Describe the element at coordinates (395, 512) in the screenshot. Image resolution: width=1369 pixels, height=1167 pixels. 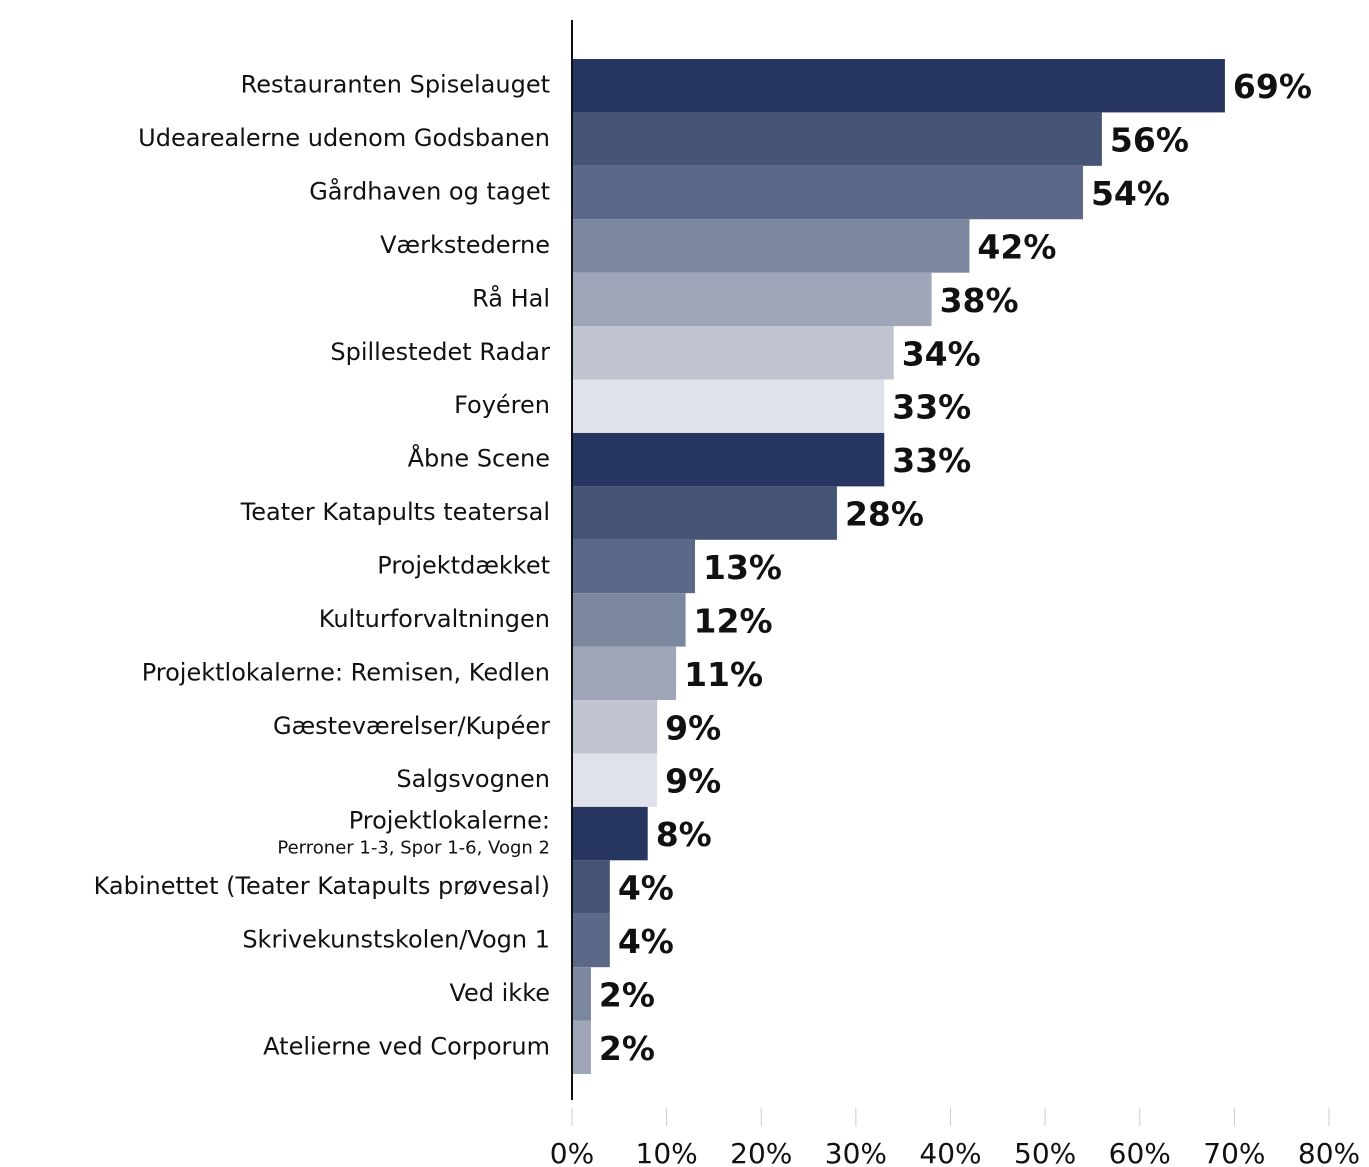
I see `category-label: Teater Katapults teatersal` at that location.